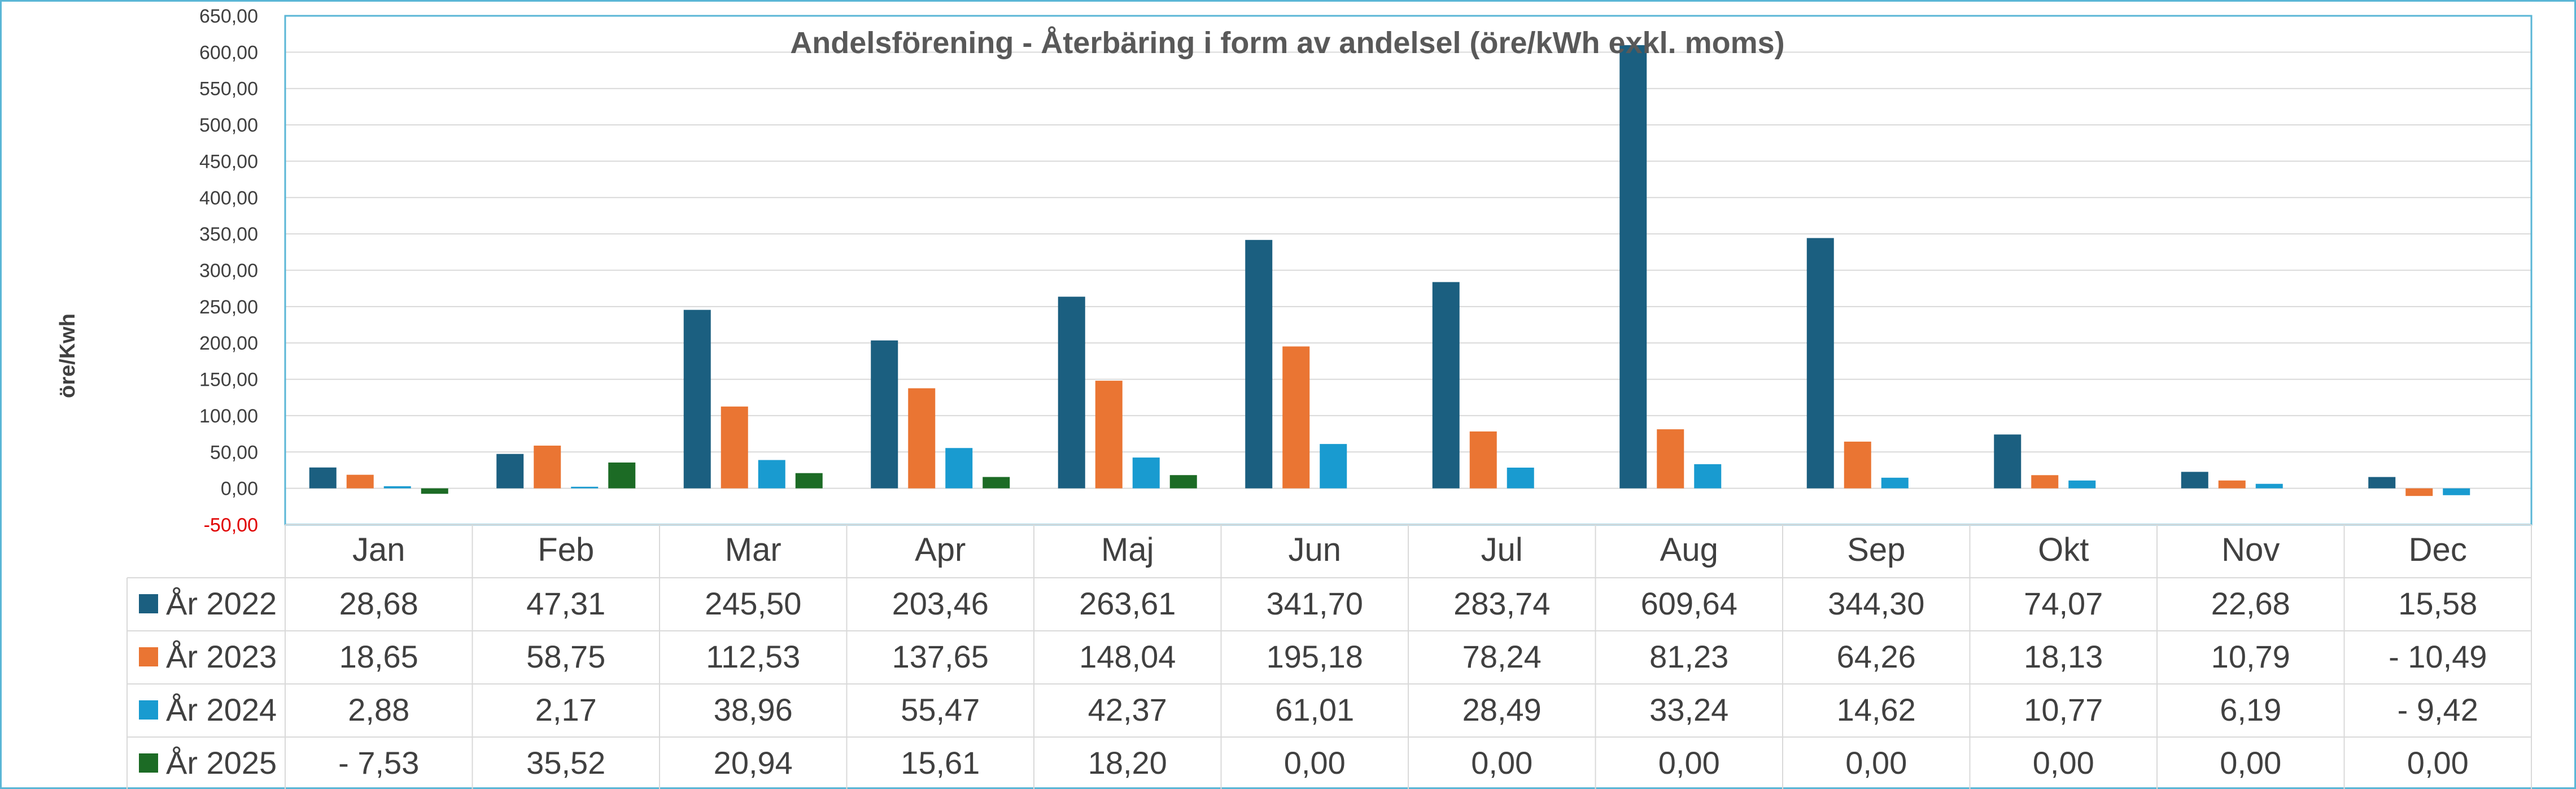 This screenshot has width=2576, height=789. Describe the element at coordinates (565, 656) in the screenshot. I see `table-cell: 58,75` at that location.